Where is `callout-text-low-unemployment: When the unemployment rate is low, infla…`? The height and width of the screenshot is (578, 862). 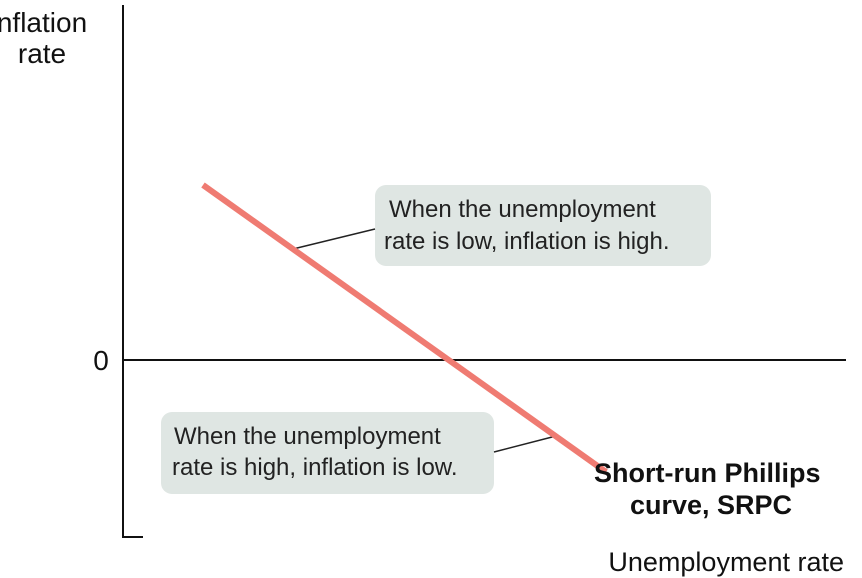
callout-text-low-unemployment: When the unemployment rate is low, infla… is located at coordinates (526, 225).